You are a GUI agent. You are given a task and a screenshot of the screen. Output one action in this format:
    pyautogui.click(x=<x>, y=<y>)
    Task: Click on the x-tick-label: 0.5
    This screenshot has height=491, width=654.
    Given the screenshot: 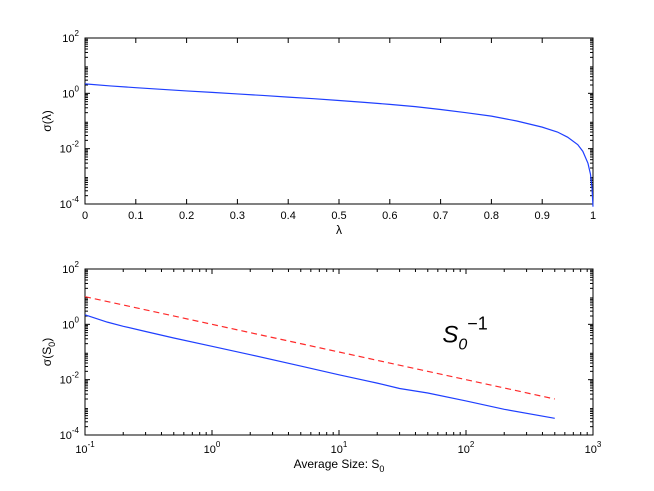 What is the action you would take?
    pyautogui.click(x=338, y=216)
    